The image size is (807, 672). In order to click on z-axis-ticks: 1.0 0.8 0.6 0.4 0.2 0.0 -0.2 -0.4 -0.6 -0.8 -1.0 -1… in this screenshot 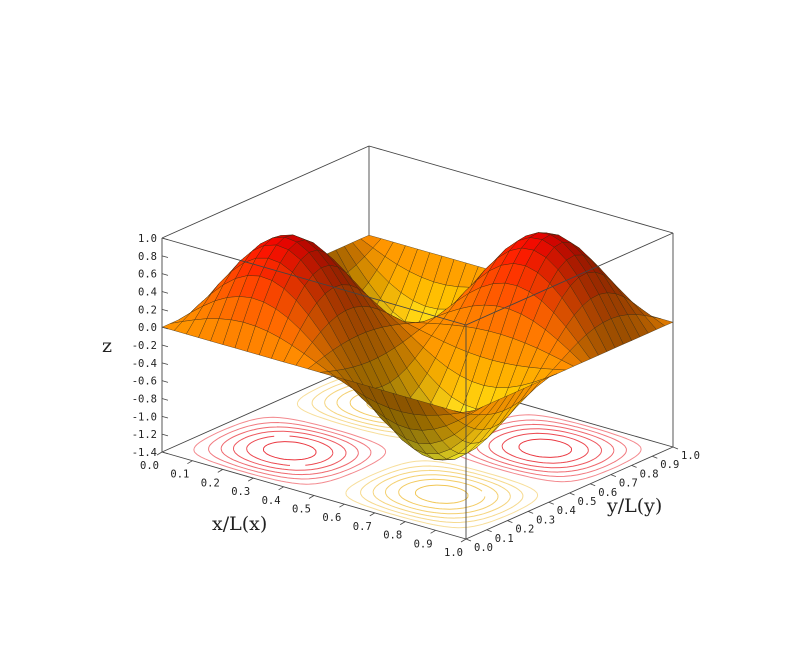, I will do `click(150, 346)`.